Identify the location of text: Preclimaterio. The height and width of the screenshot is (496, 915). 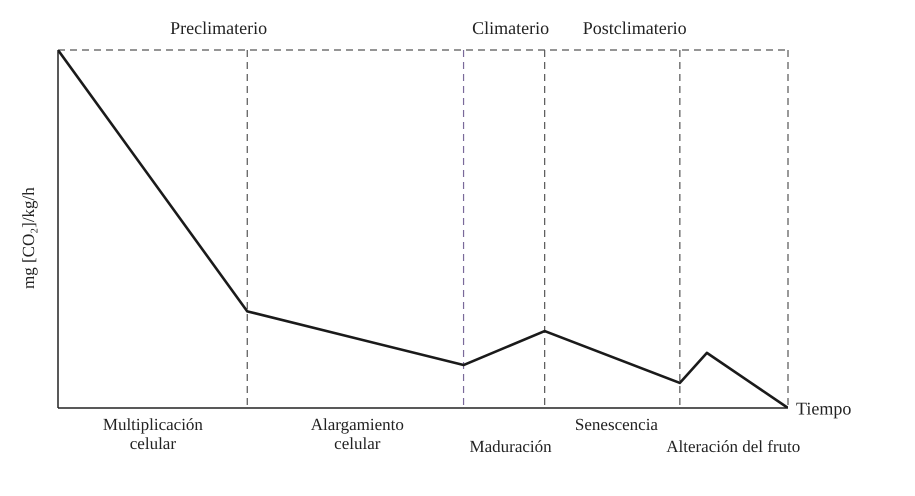
(219, 28).